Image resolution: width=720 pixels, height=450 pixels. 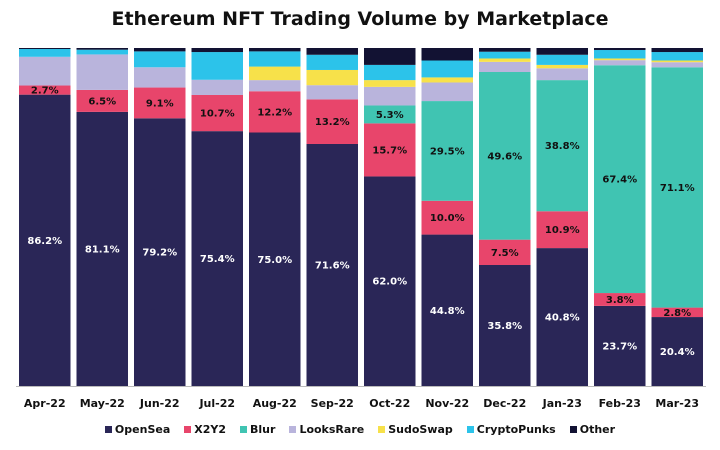 I want to click on data-label-x2y2-jun-22: 9.1%, so click(x=160, y=103).